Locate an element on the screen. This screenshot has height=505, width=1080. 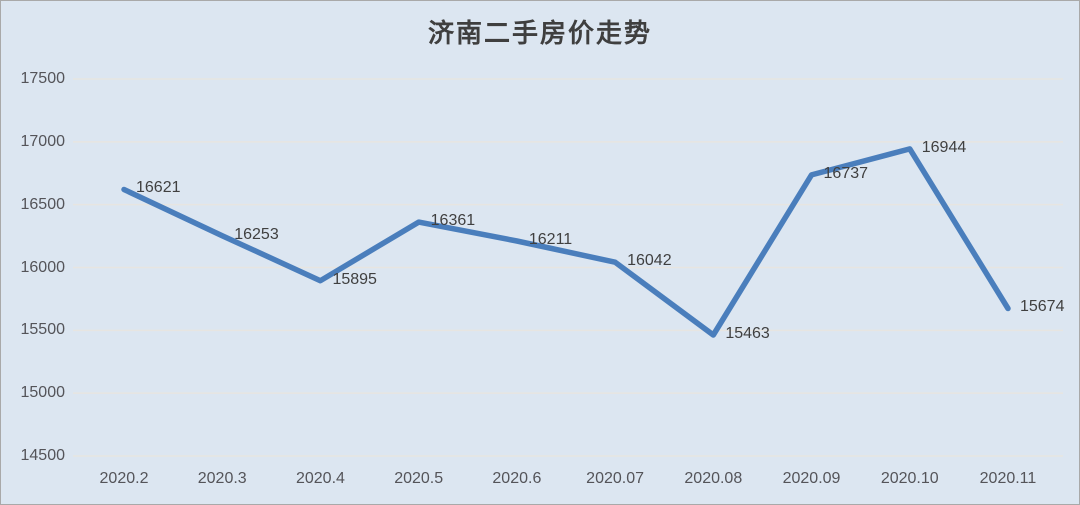
x-tick-label: 2020.11 is located at coordinates (1008, 478).